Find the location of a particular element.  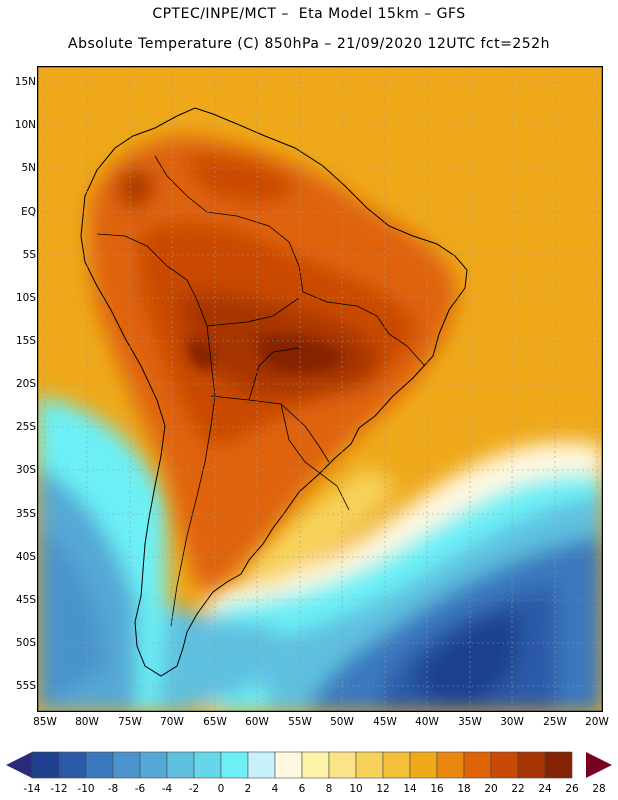

color-scale-over-arrow is located at coordinates (599, 765).